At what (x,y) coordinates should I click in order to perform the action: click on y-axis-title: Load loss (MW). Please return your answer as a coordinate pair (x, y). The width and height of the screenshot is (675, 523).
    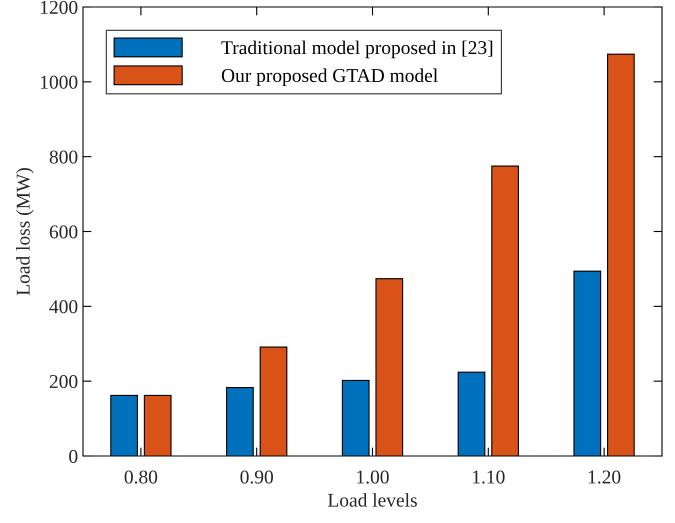
    Looking at the image, I should click on (25, 232).